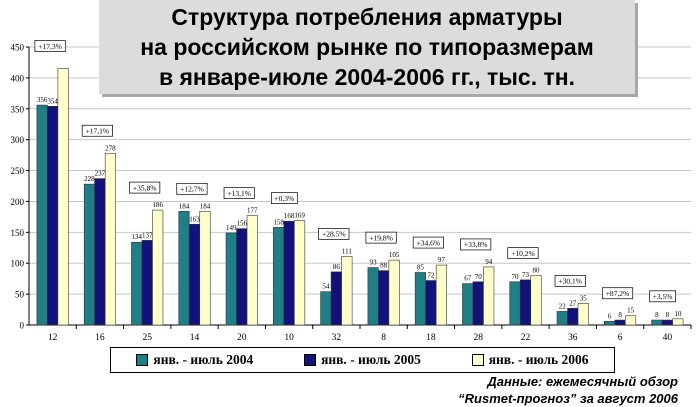 The image size is (700, 407). What do you see at coordinates (20, 295) in the screenshot?
I see `y-tick-label: 50` at bounding box center [20, 295].